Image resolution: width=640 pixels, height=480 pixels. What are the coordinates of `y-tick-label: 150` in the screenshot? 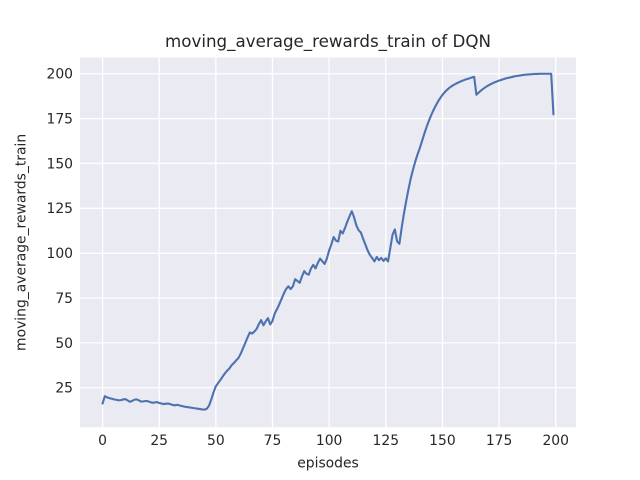 It's located at (59, 164).